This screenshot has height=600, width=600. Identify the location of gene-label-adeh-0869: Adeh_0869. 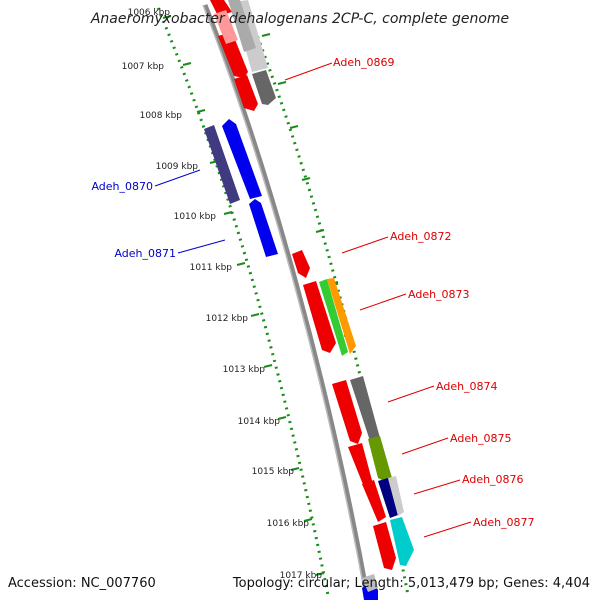
(364, 62).